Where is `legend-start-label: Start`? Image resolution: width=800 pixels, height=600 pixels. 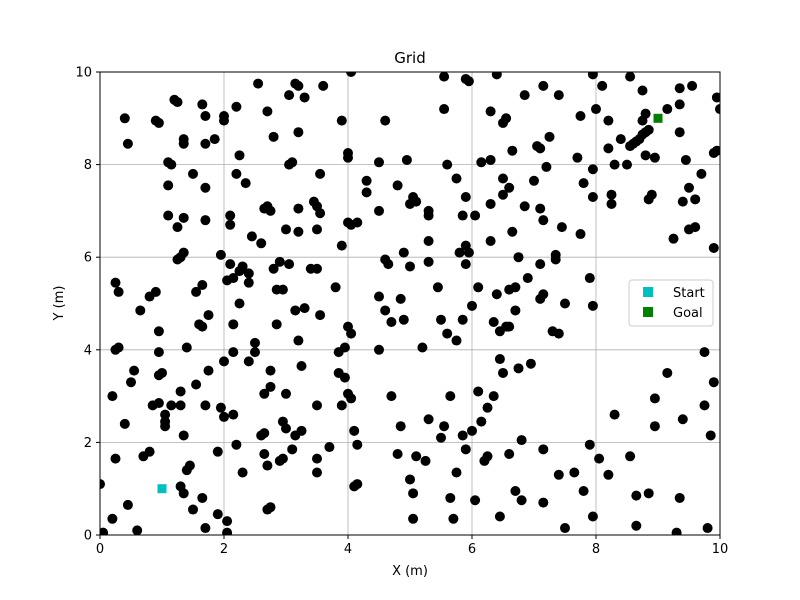
legend-start-label: Start is located at coordinates (689, 293).